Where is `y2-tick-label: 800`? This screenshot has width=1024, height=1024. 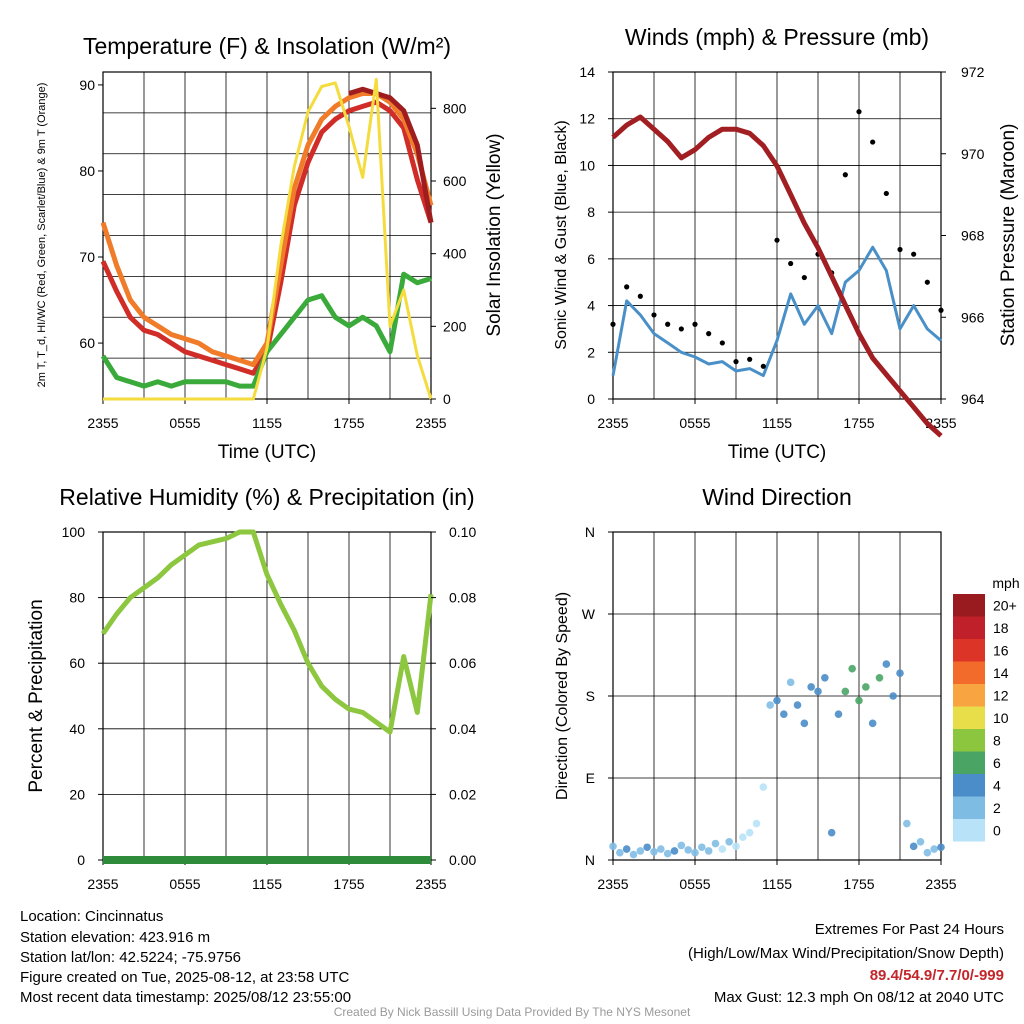 y2-tick-label: 800 is located at coordinates (455, 108).